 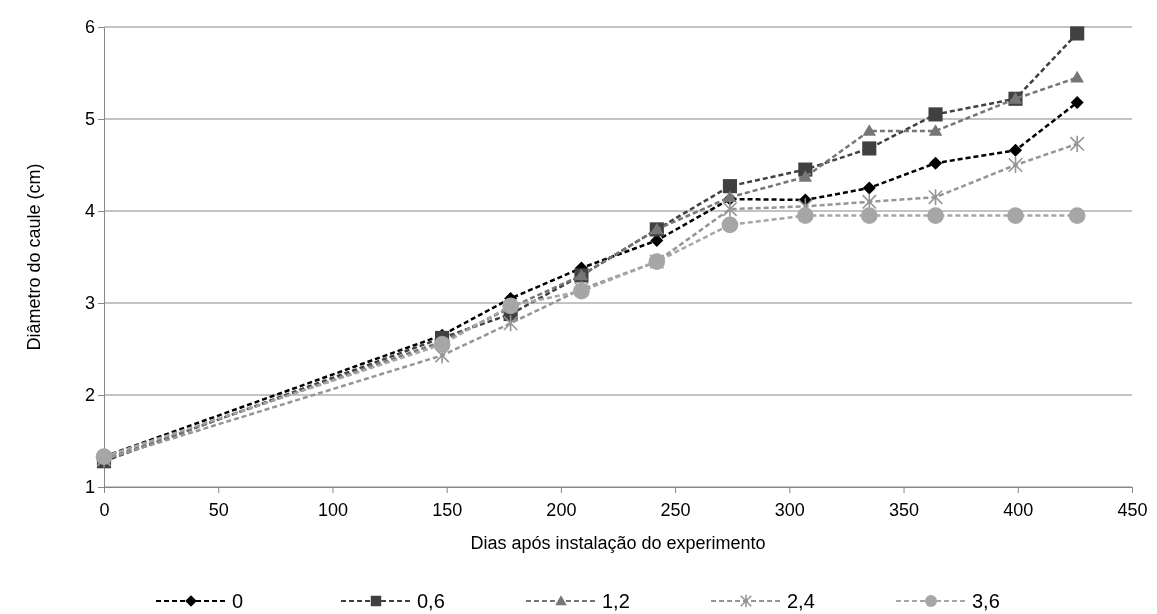 What do you see at coordinates (104, 509) in the screenshot?
I see `x-tick-label: 0` at bounding box center [104, 509].